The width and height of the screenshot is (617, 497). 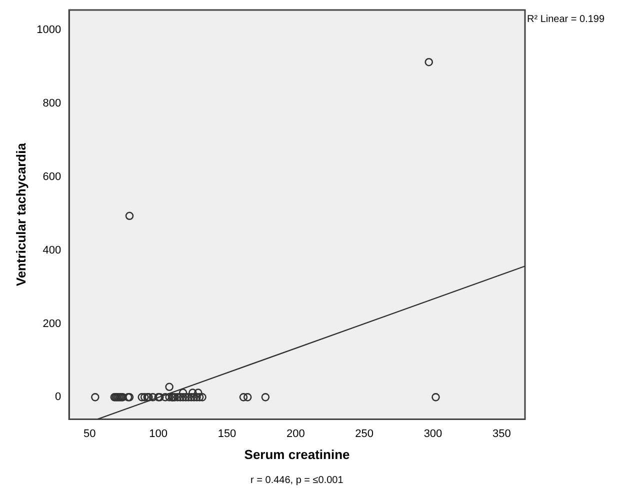 I want to click on y-axis-title: Ventricular tachycardia, so click(x=20, y=214).